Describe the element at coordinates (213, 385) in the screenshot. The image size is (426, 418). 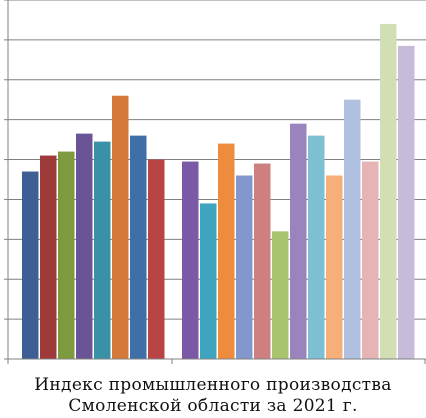
I see `chart-caption-line-1: Индекс промышленного производства` at that location.